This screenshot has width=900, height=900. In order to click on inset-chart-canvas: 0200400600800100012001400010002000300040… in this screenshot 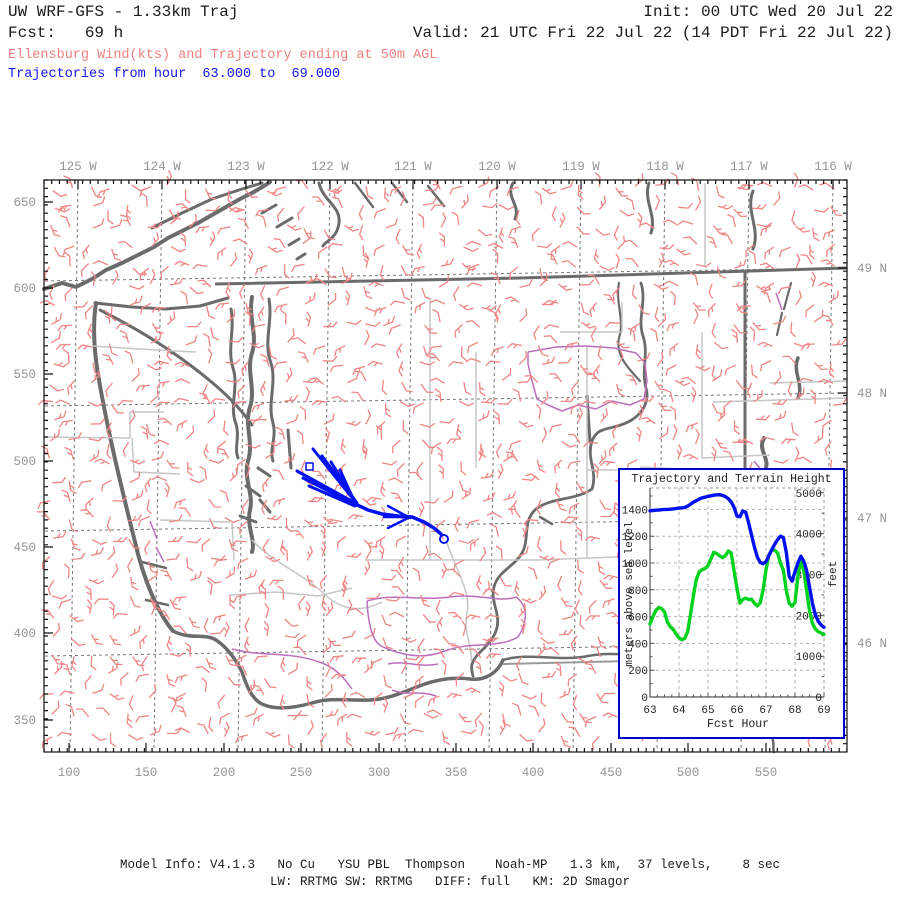, I will do `click(731, 602)`.